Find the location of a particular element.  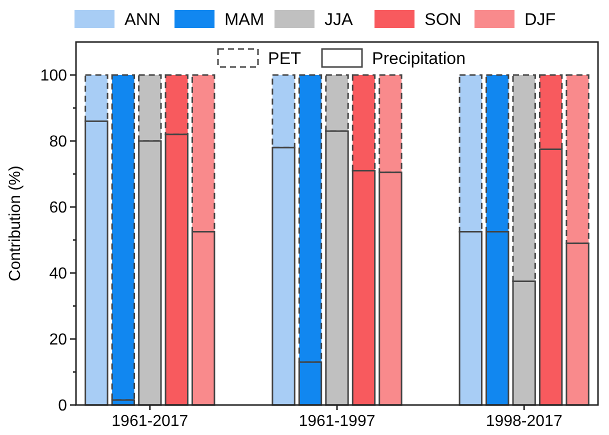

x-tick-label: 1961-2017 is located at coordinates (150, 421).